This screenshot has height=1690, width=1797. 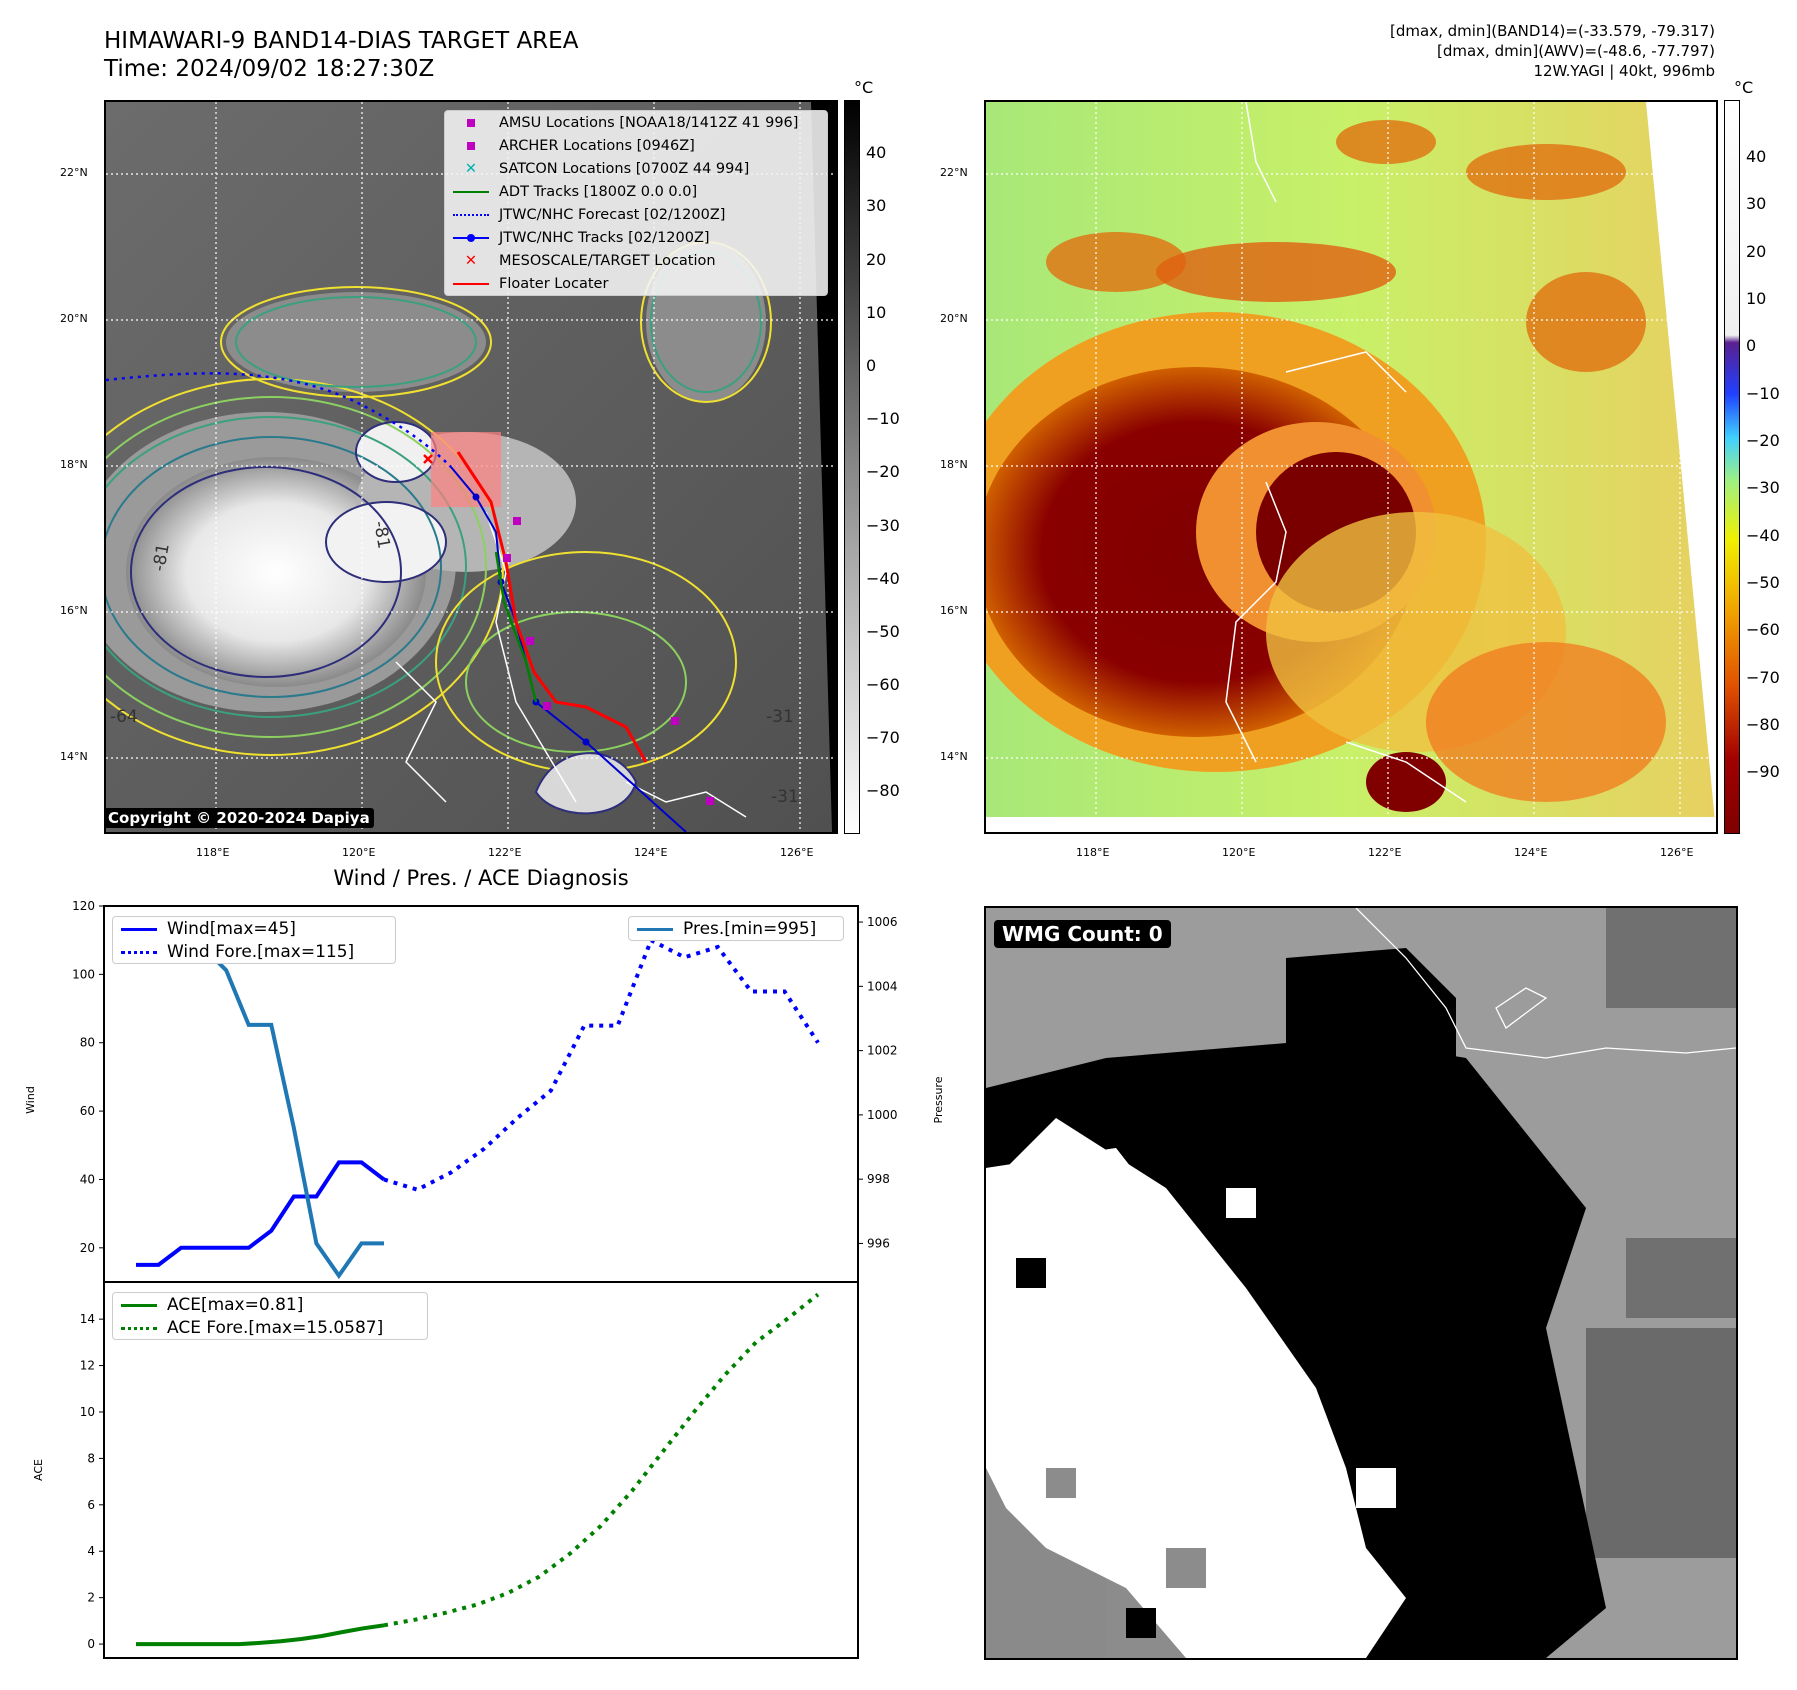 I want to click on pressure-tick-label: 1004, so click(x=882, y=986).